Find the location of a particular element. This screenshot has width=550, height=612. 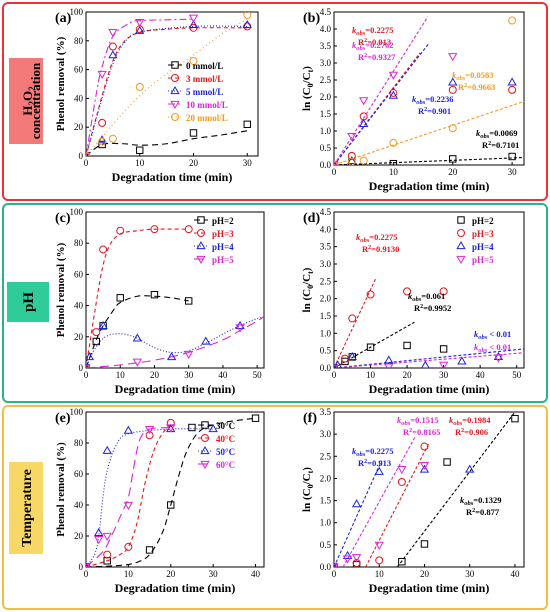

legend-label: pH=2 is located at coordinates (223, 221).